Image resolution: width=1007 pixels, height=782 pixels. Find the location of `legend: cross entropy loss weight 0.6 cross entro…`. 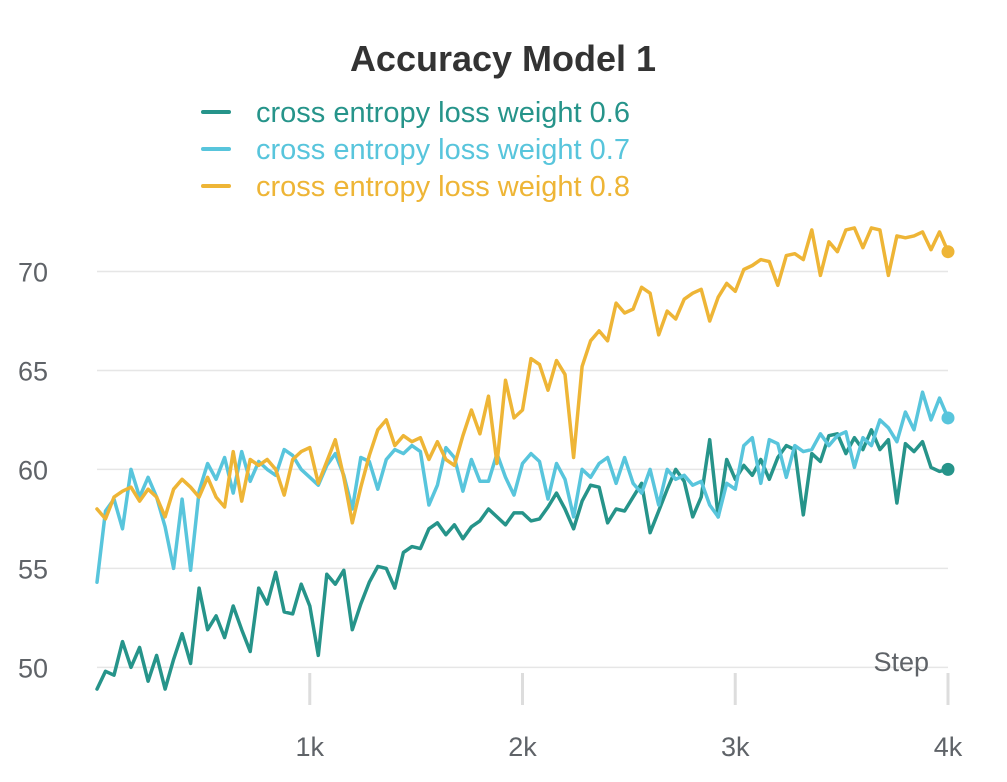

legend: cross entropy loss weight 0.6 cross entro… is located at coordinates (415, 150).